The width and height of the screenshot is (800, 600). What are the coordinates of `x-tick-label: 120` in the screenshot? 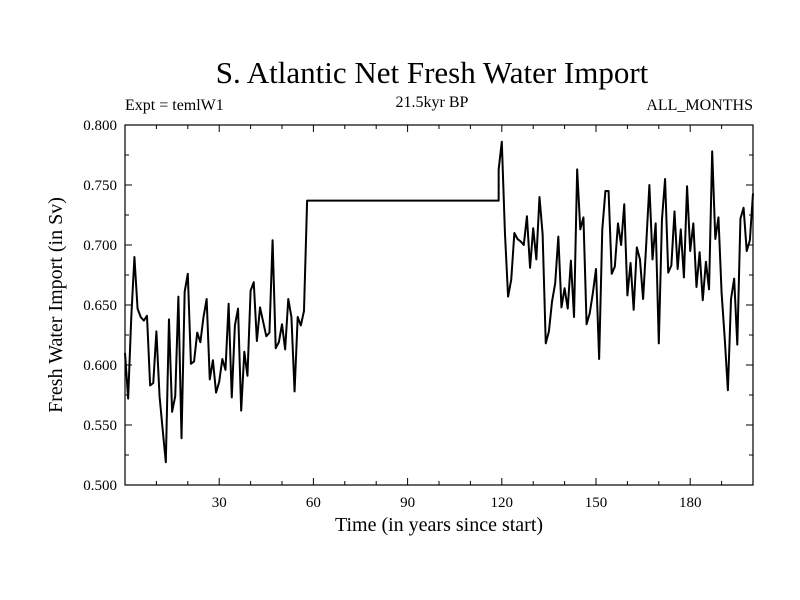 It's located at (502, 503).